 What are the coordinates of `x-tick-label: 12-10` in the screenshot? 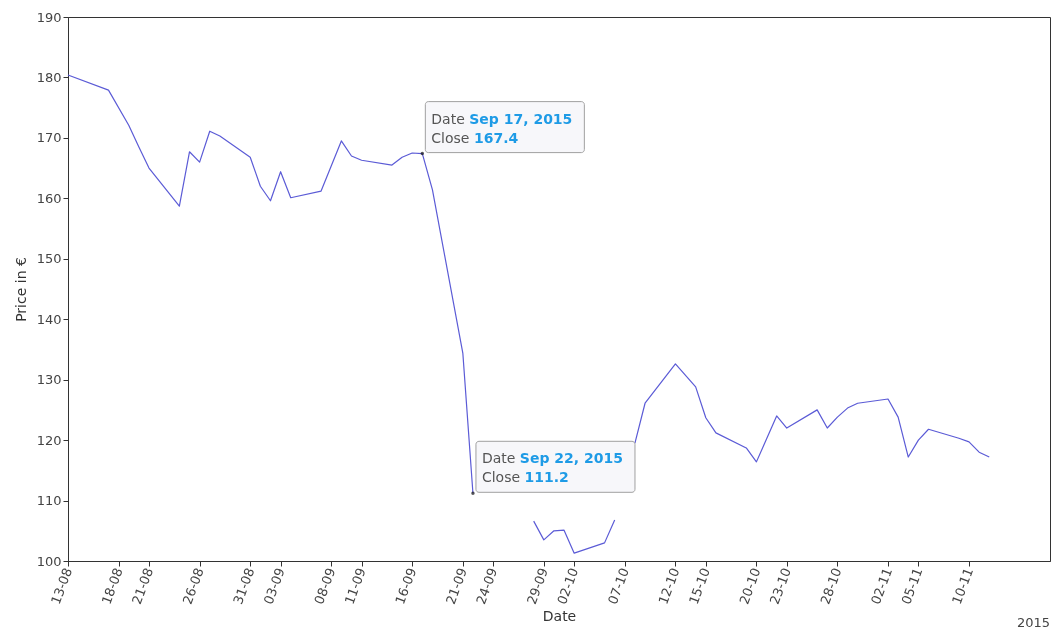 It's located at (669, 586).